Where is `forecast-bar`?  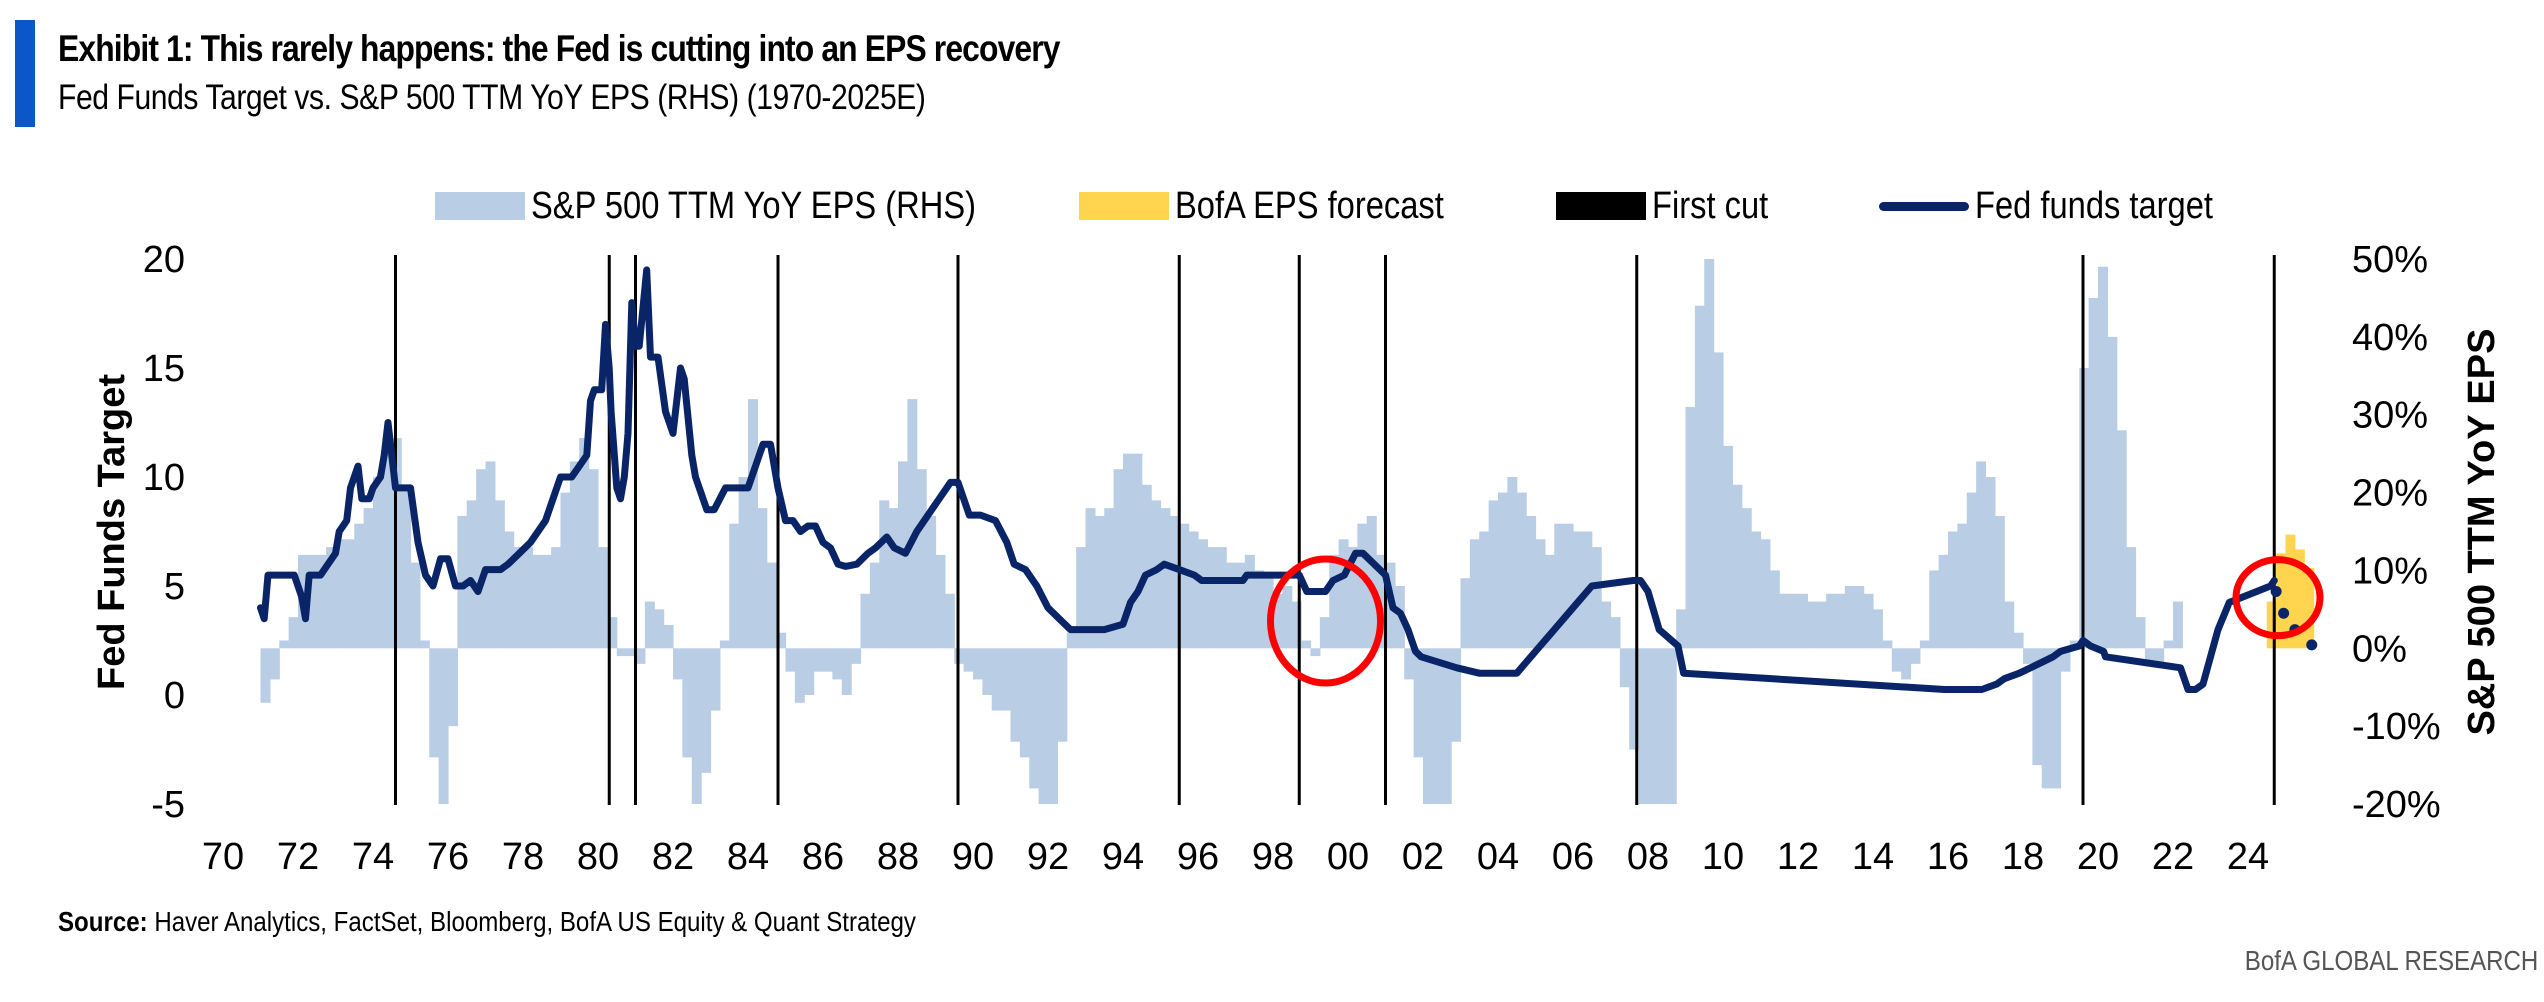 forecast-bar is located at coordinates (2290, 591).